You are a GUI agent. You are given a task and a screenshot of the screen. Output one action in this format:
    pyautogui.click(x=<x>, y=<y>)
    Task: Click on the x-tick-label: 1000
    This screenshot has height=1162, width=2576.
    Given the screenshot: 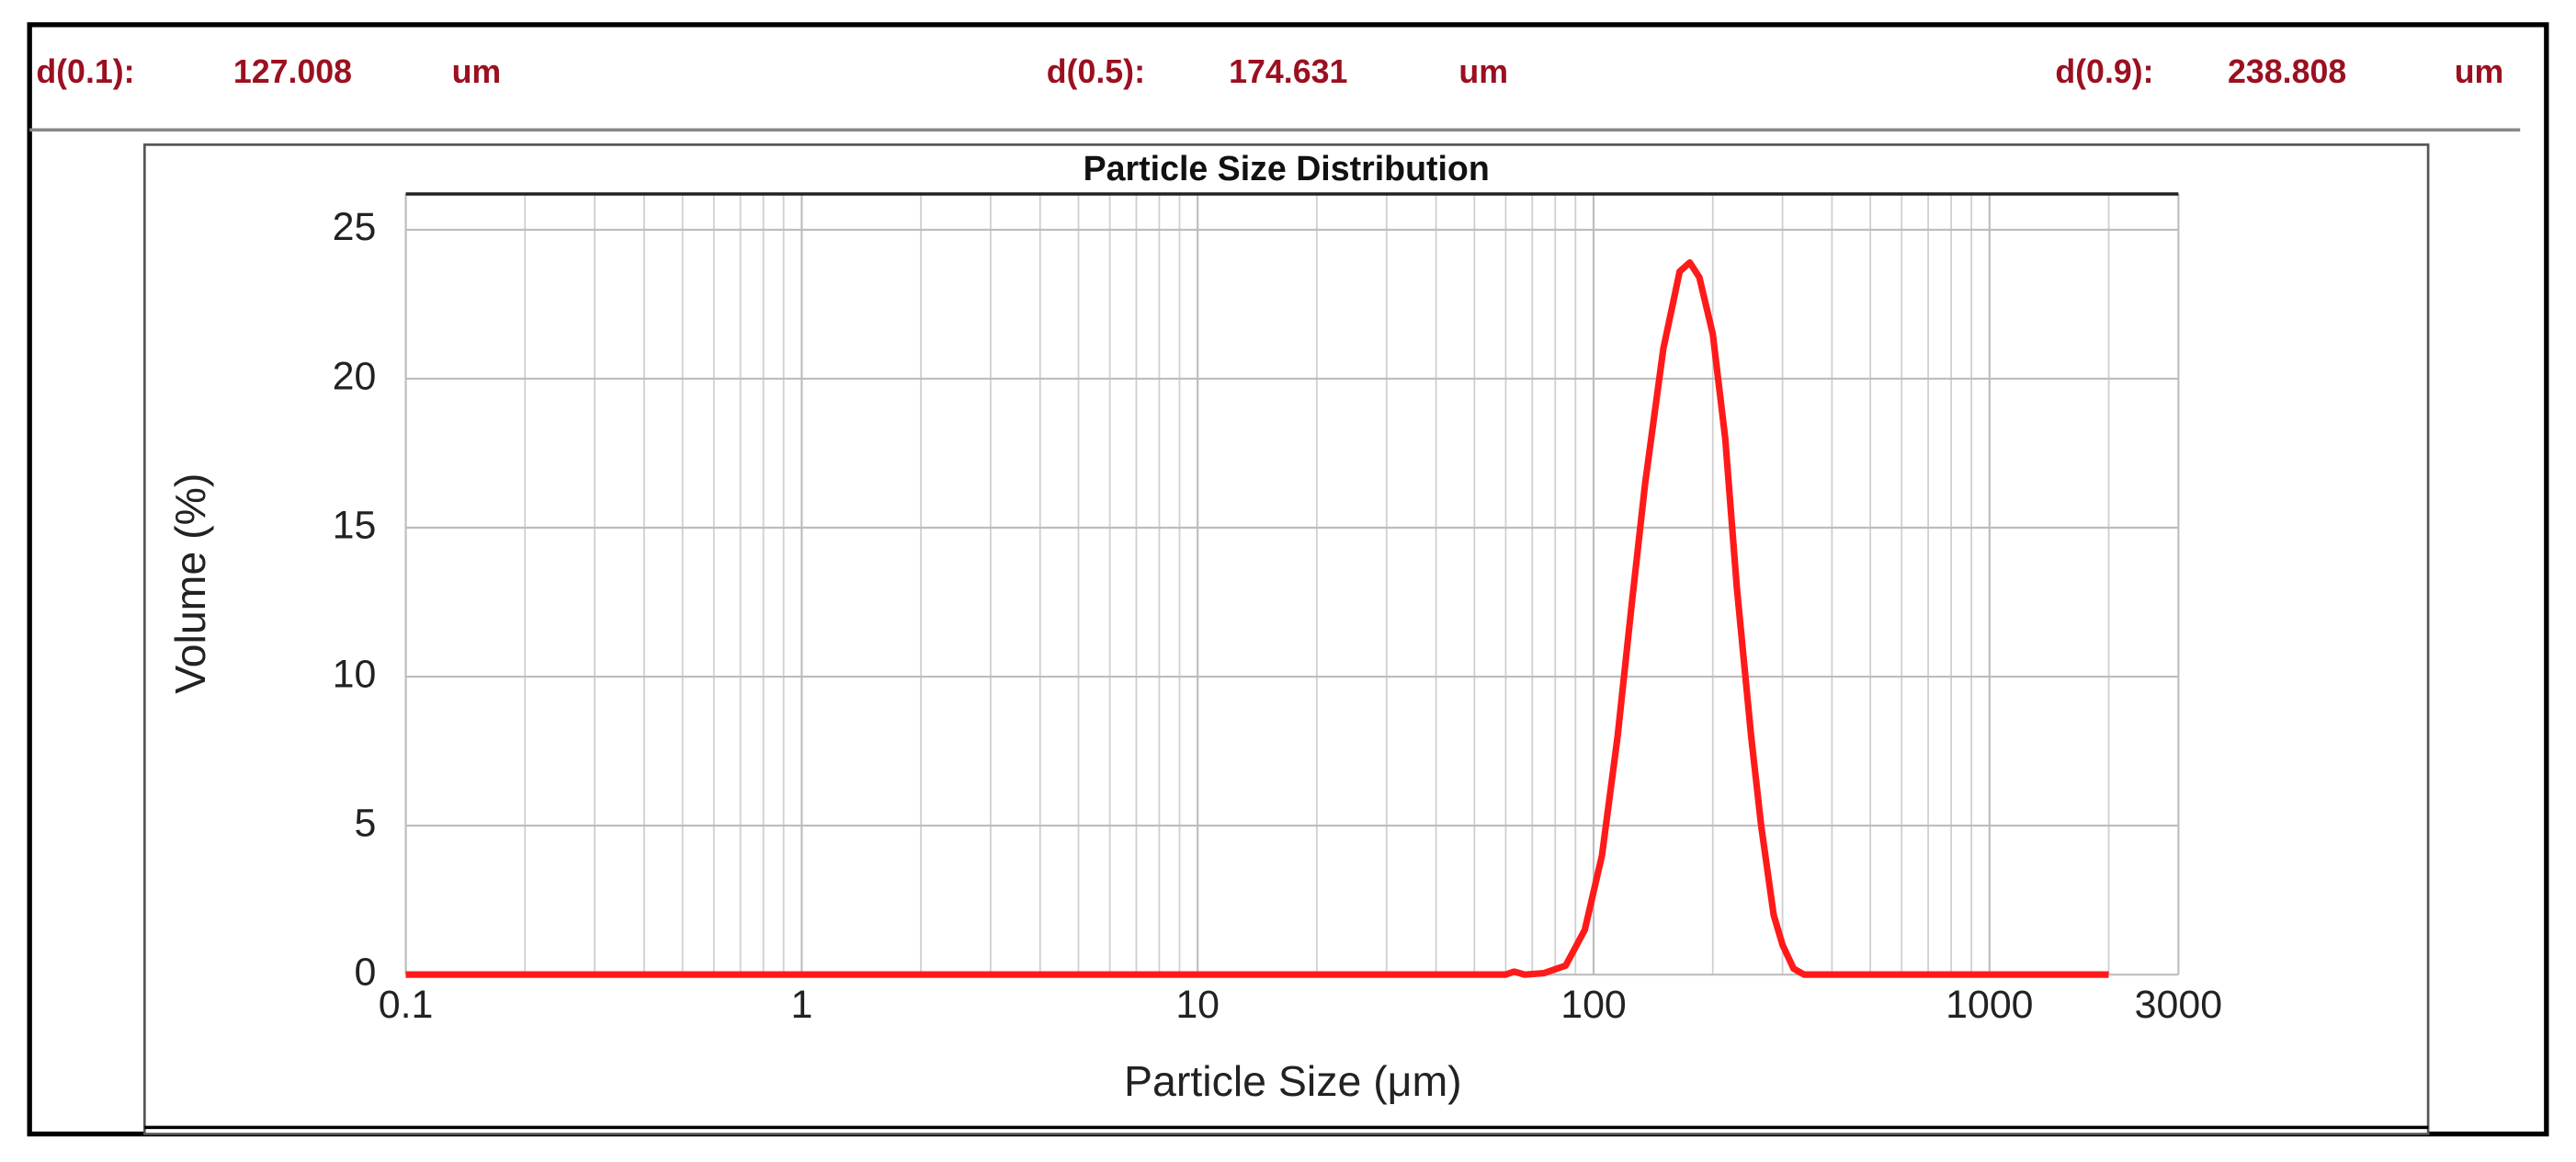 What is the action you would take?
    pyautogui.click(x=1989, y=1005)
    